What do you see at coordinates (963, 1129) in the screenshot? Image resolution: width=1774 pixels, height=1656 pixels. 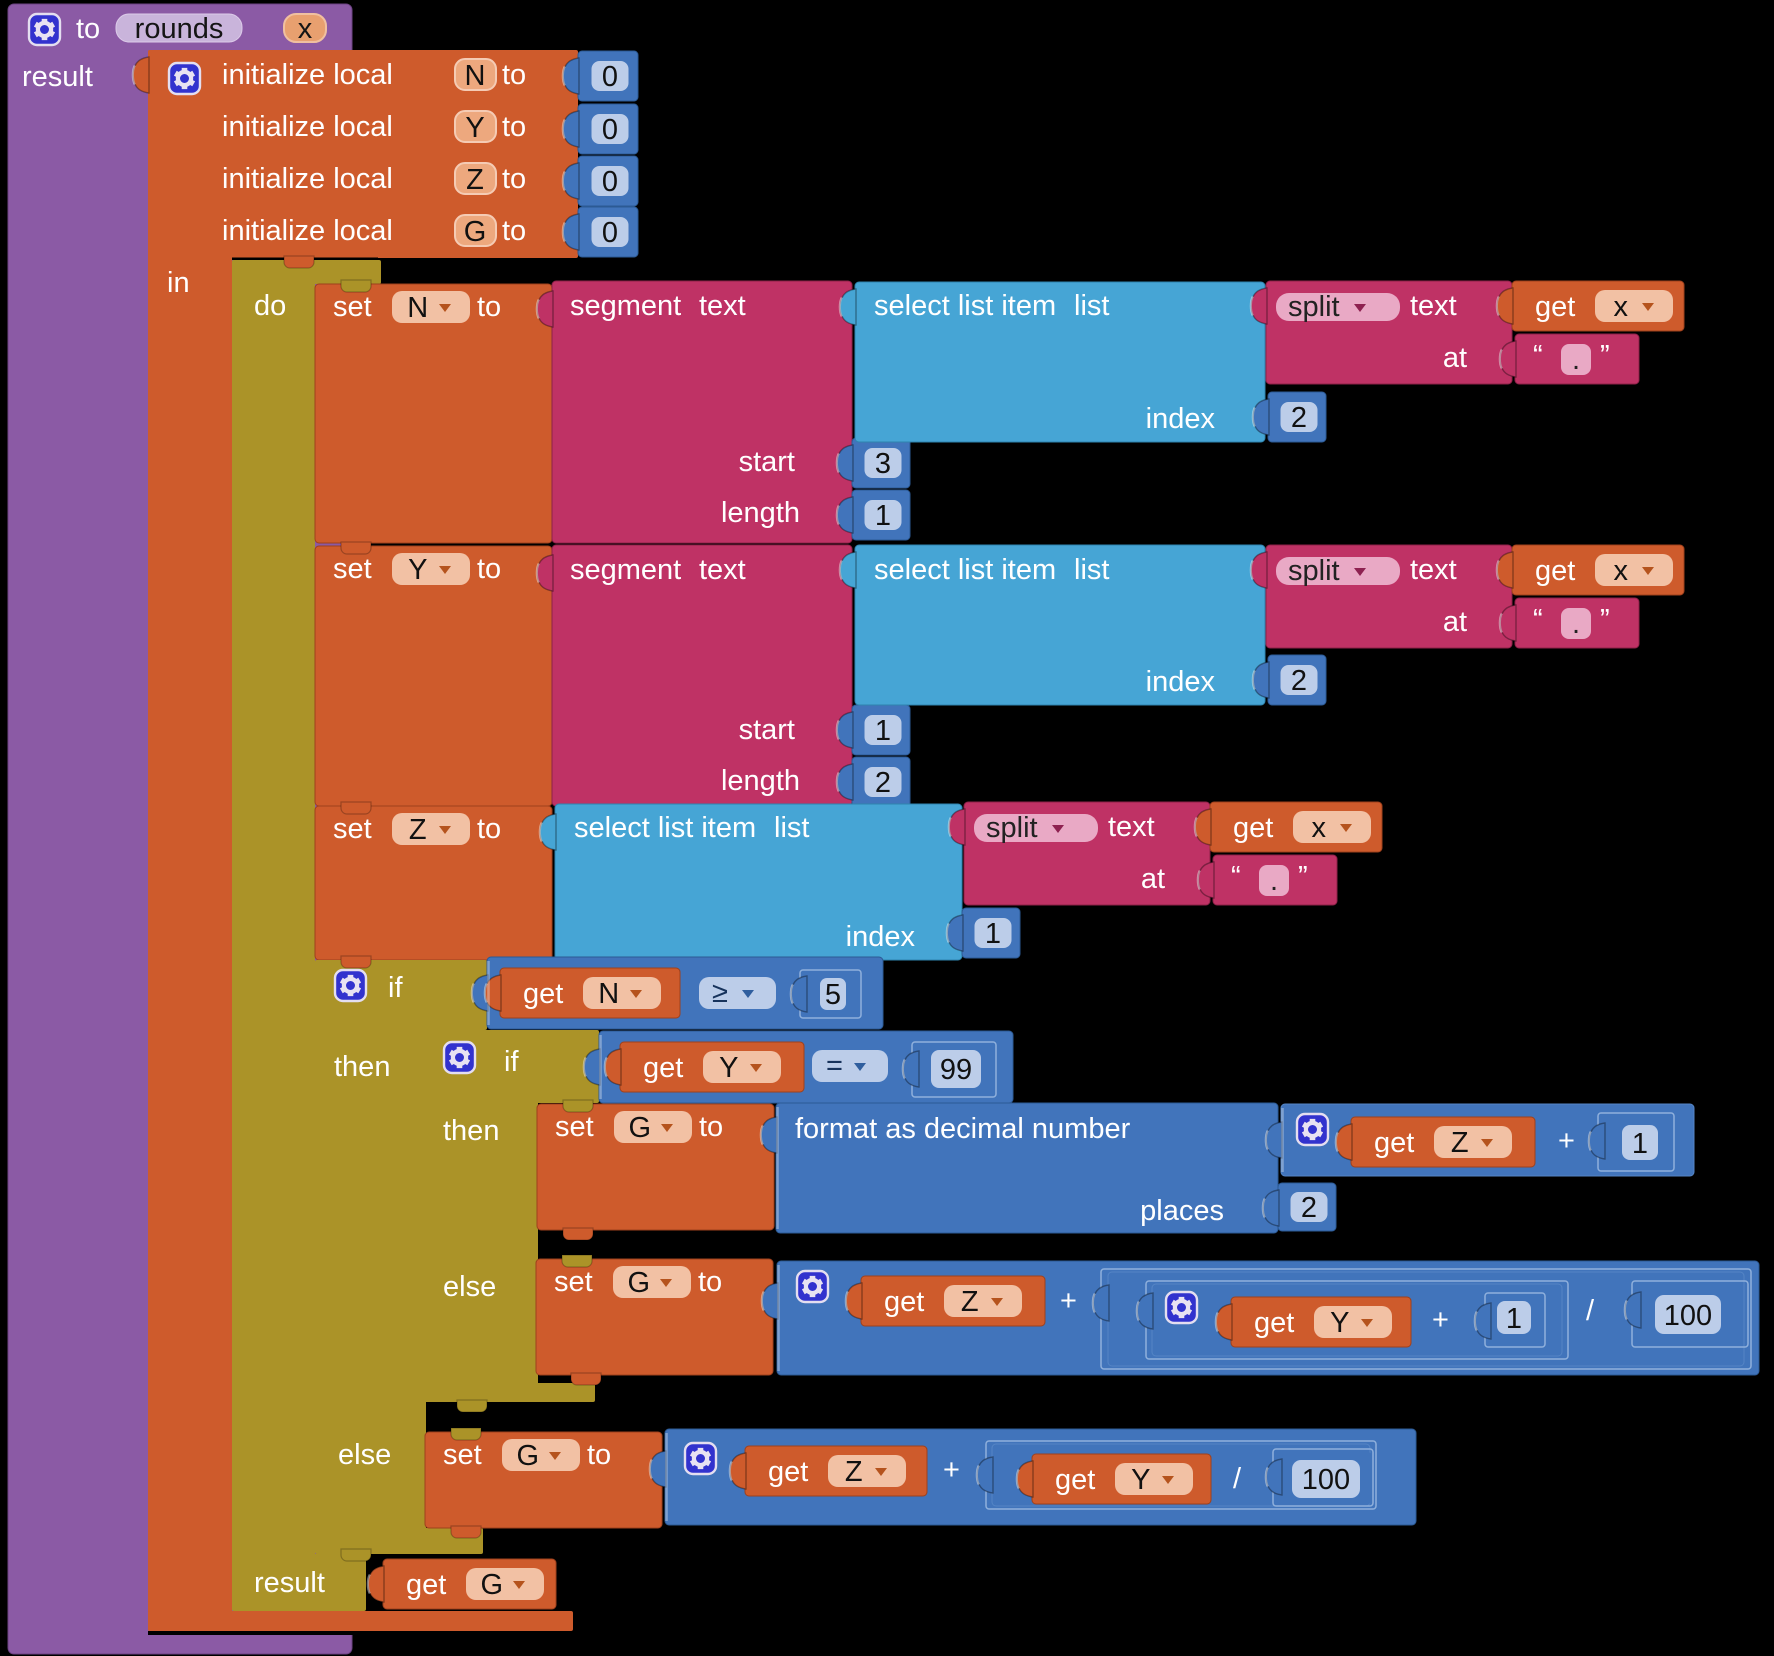 I see `svg-text: format as decimal number` at bounding box center [963, 1129].